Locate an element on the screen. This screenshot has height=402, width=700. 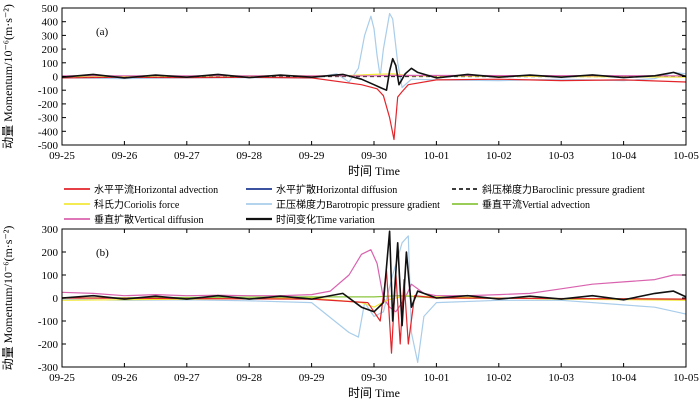
legend-label-1: 水平扩散Horizontal diffusion is located at coordinates (336, 189).